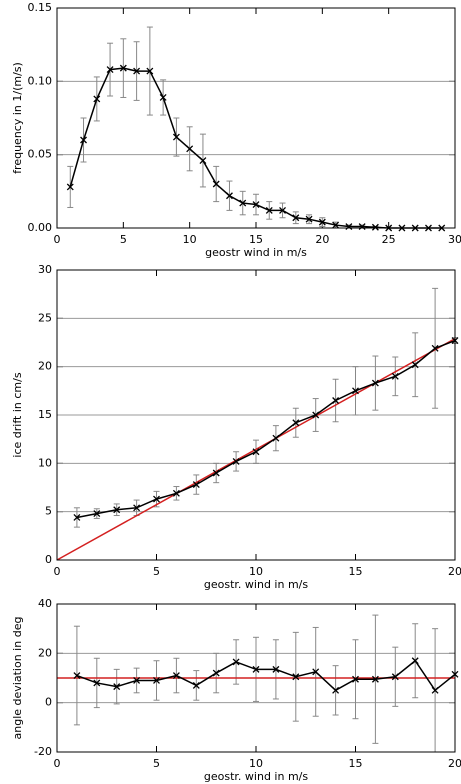  I want to click on x-tick-label: 30, so click(454, 239).